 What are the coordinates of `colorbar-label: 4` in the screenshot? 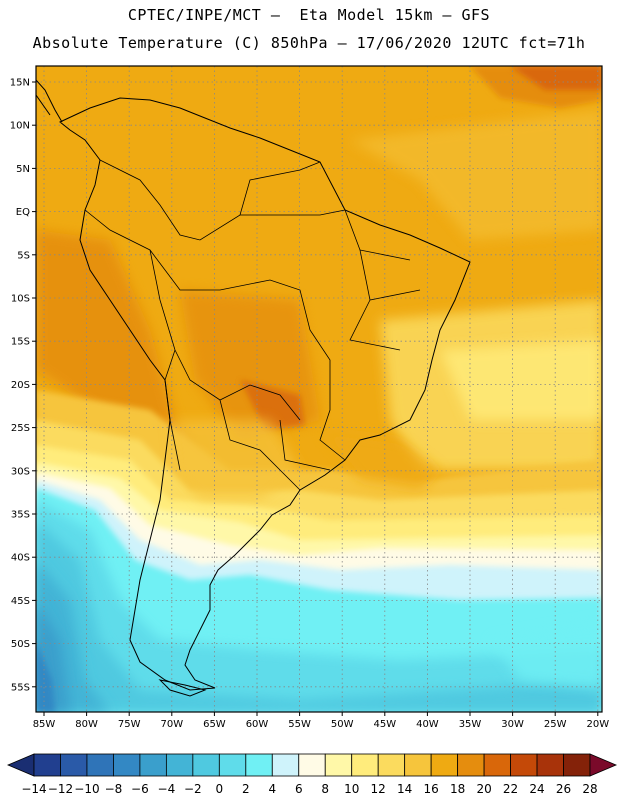 It's located at (272, 789).